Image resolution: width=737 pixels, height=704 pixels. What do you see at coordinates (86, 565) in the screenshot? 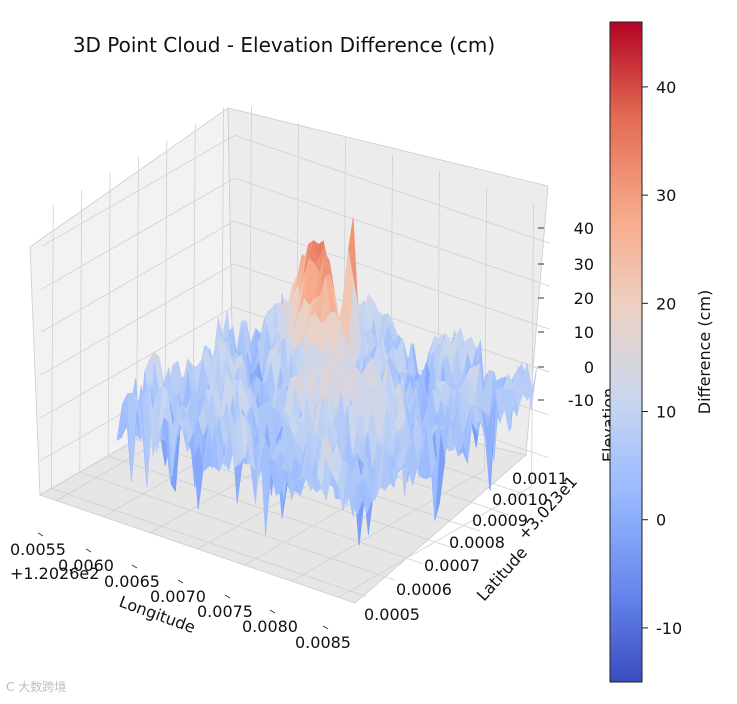
I see `x-tick-label: 0.0060` at bounding box center [86, 565].